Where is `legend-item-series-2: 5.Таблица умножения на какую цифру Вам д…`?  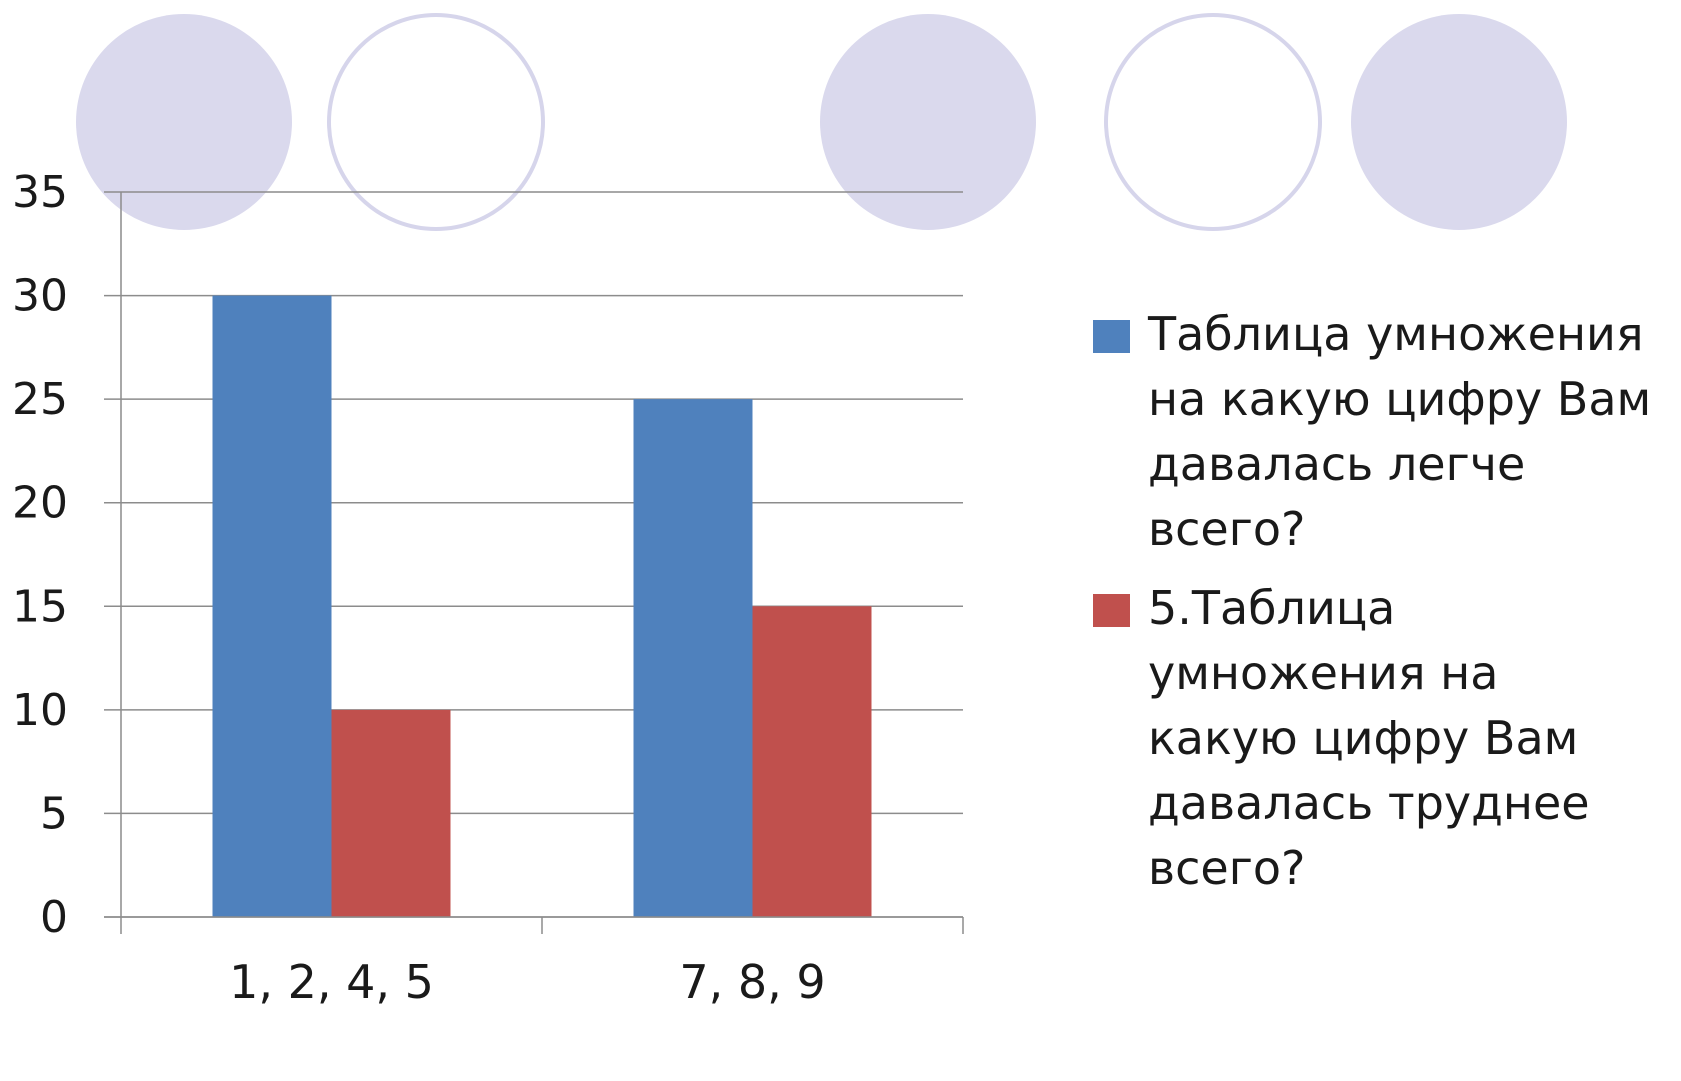
legend-item-series-2: 5.Таблица умножения на какую цифру Вам д… is located at coordinates (1373, 738).